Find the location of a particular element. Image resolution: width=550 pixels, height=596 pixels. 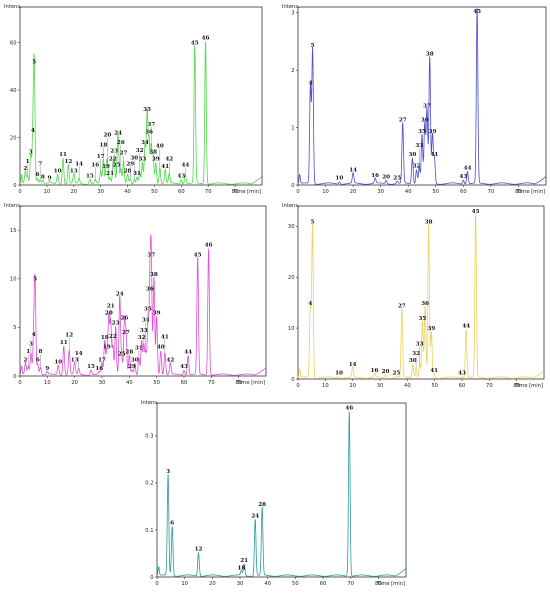

y-tick-label: 5 is located at coordinates (14, 328).